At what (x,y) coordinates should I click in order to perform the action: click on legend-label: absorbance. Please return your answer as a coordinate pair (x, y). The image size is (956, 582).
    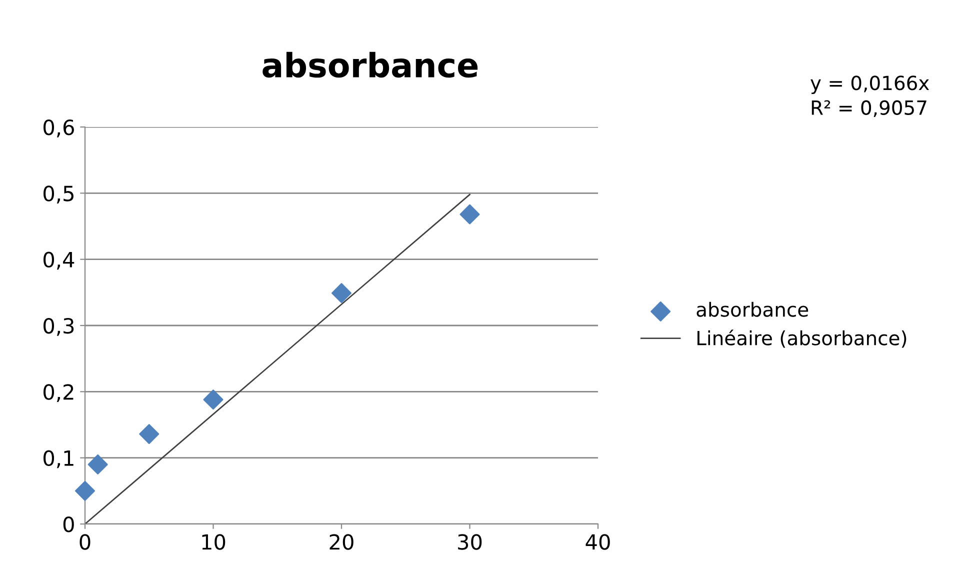
    Looking at the image, I should click on (752, 309).